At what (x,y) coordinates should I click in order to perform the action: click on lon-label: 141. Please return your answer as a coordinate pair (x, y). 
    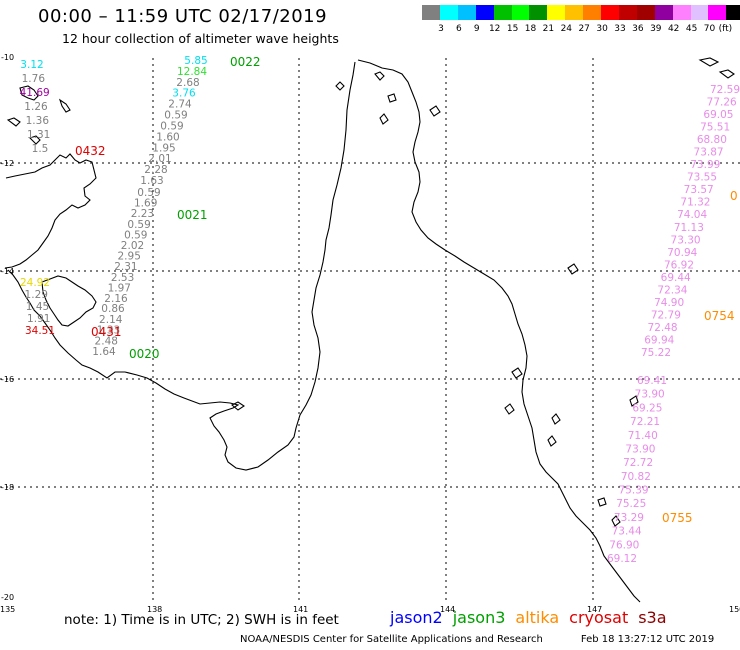
    Looking at the image, I should click on (300, 609).